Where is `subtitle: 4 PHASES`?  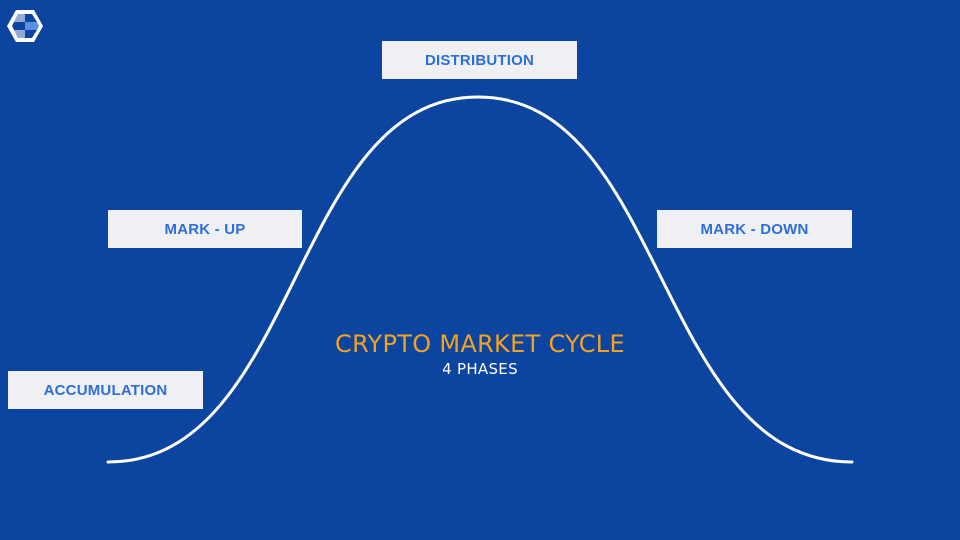 subtitle: 4 PHASES is located at coordinates (480, 369).